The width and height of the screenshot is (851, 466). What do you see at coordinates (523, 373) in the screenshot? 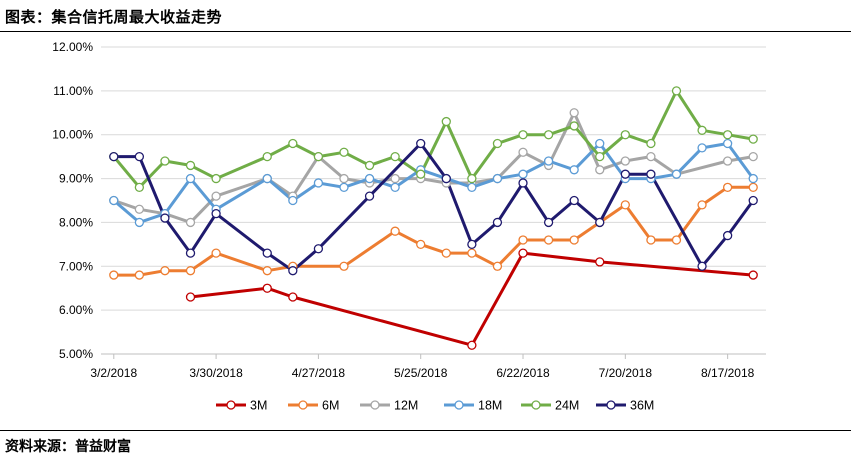
I see `x-tick-label: 6/22/2018` at bounding box center [523, 373].